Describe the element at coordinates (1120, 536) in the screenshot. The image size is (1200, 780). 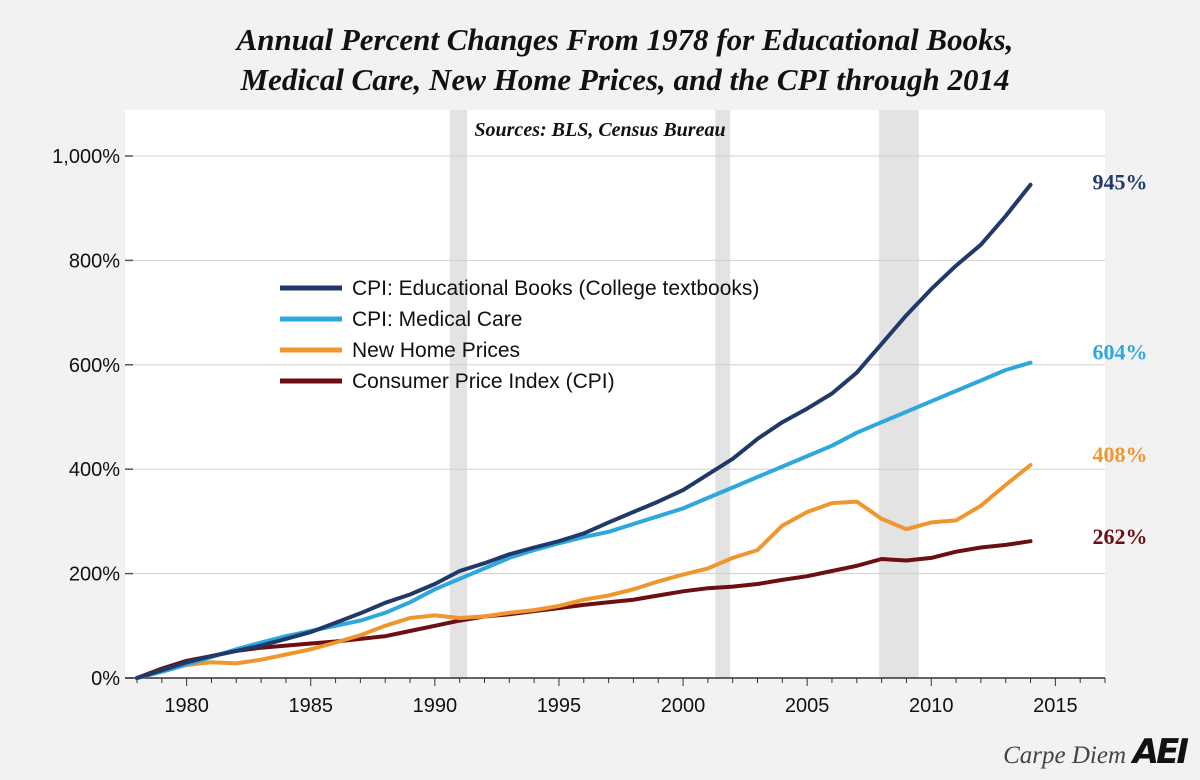
I see `series-end-label: 262%` at that location.